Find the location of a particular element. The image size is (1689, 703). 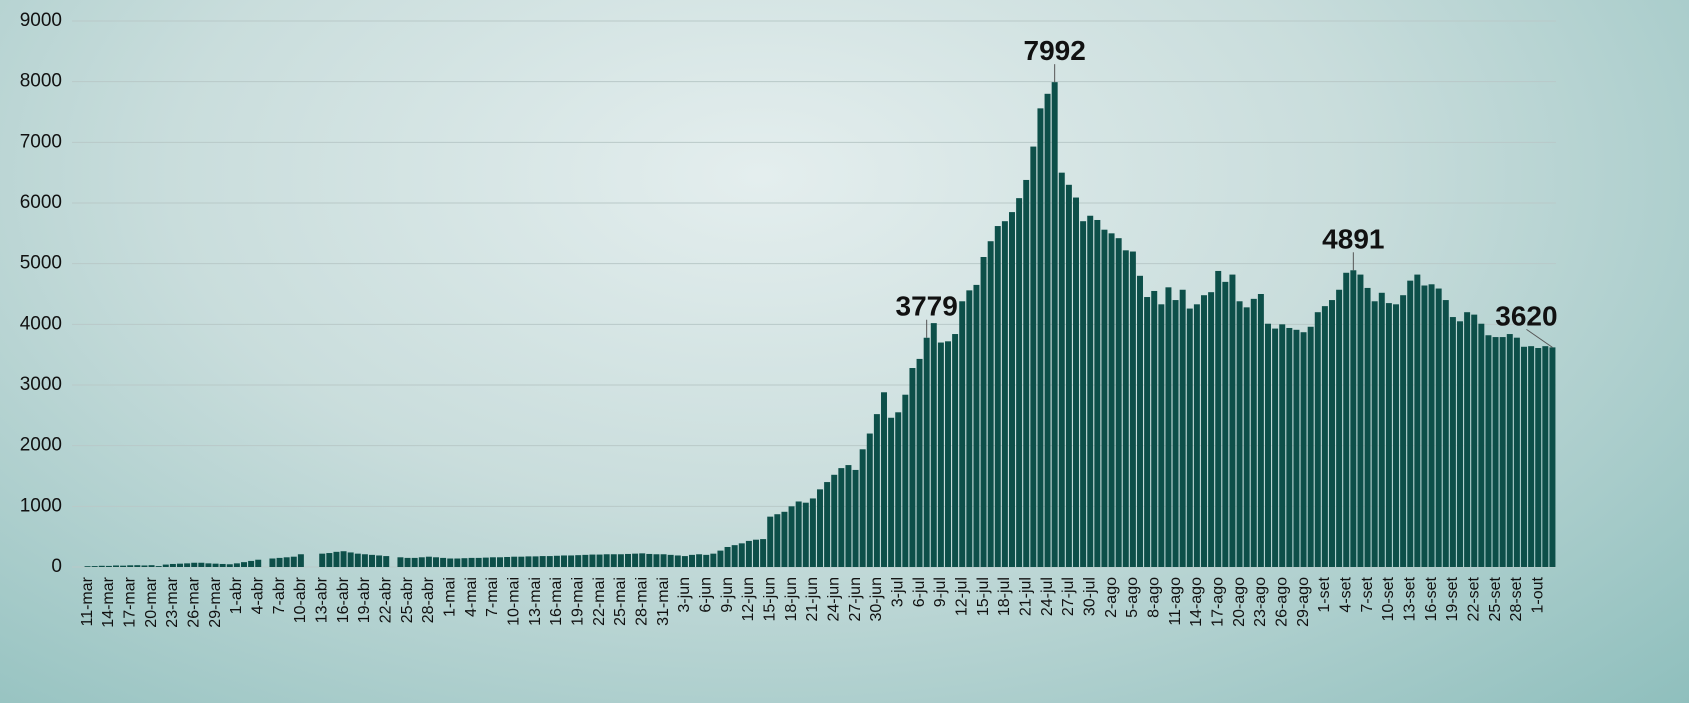

x-tick-label: 3-jul is located at coordinates (897, 592).